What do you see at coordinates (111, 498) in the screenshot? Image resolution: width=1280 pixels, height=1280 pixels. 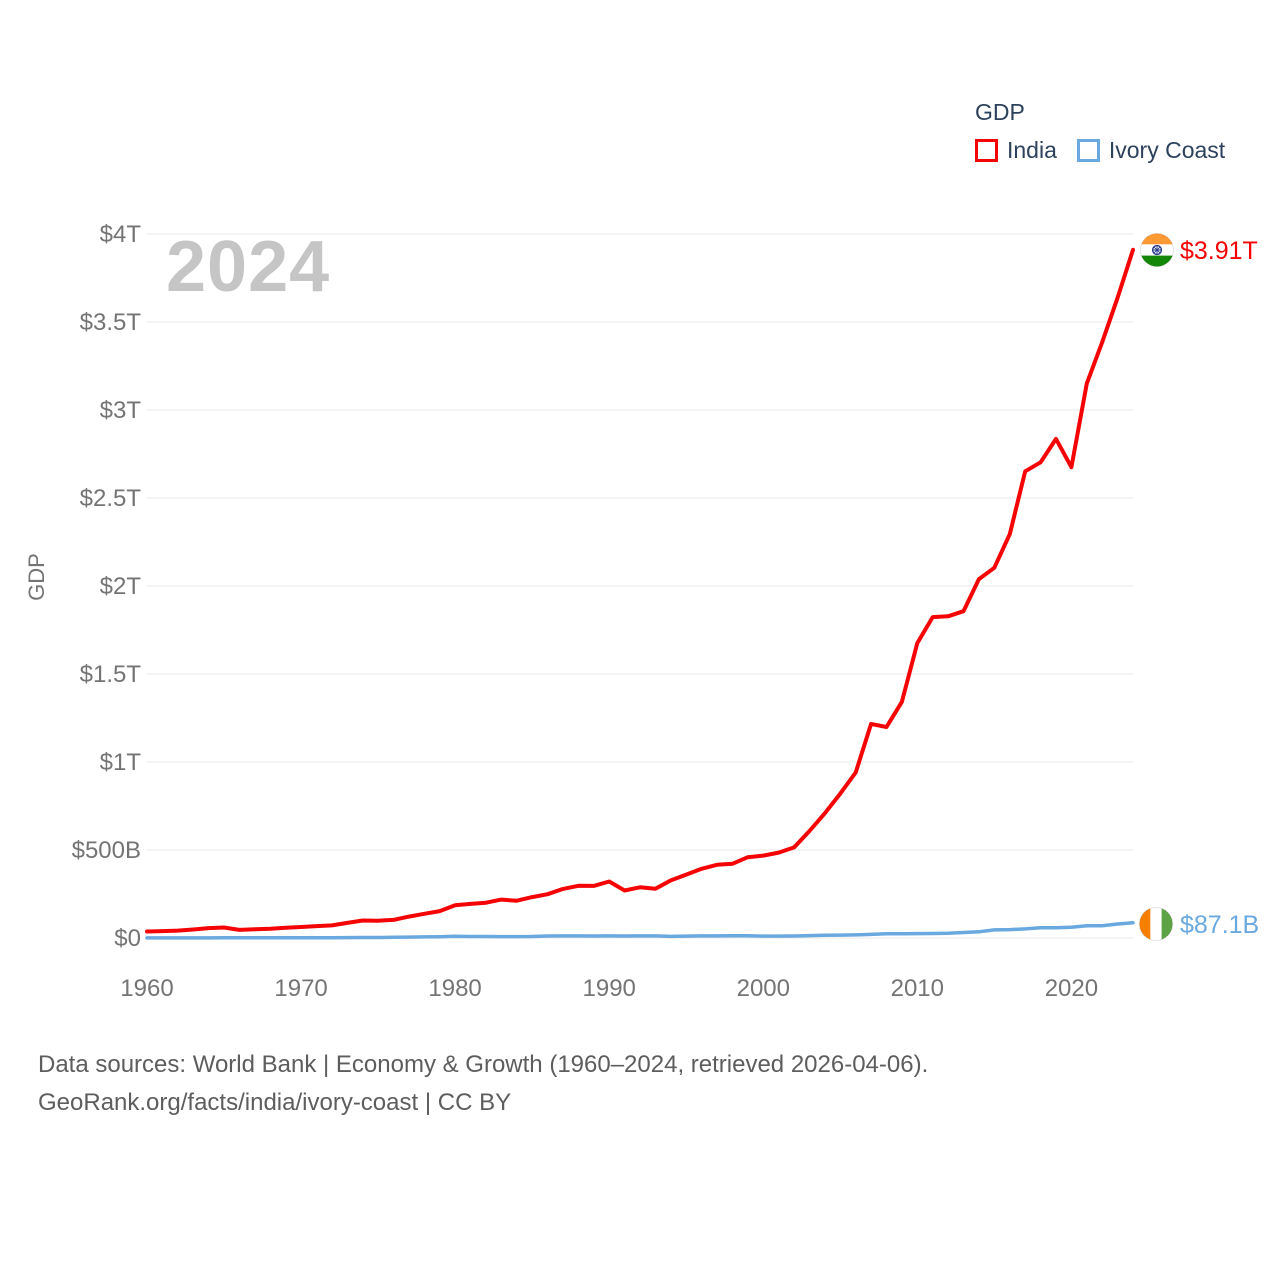 I see `y-tick-label: $2.5T` at bounding box center [111, 498].